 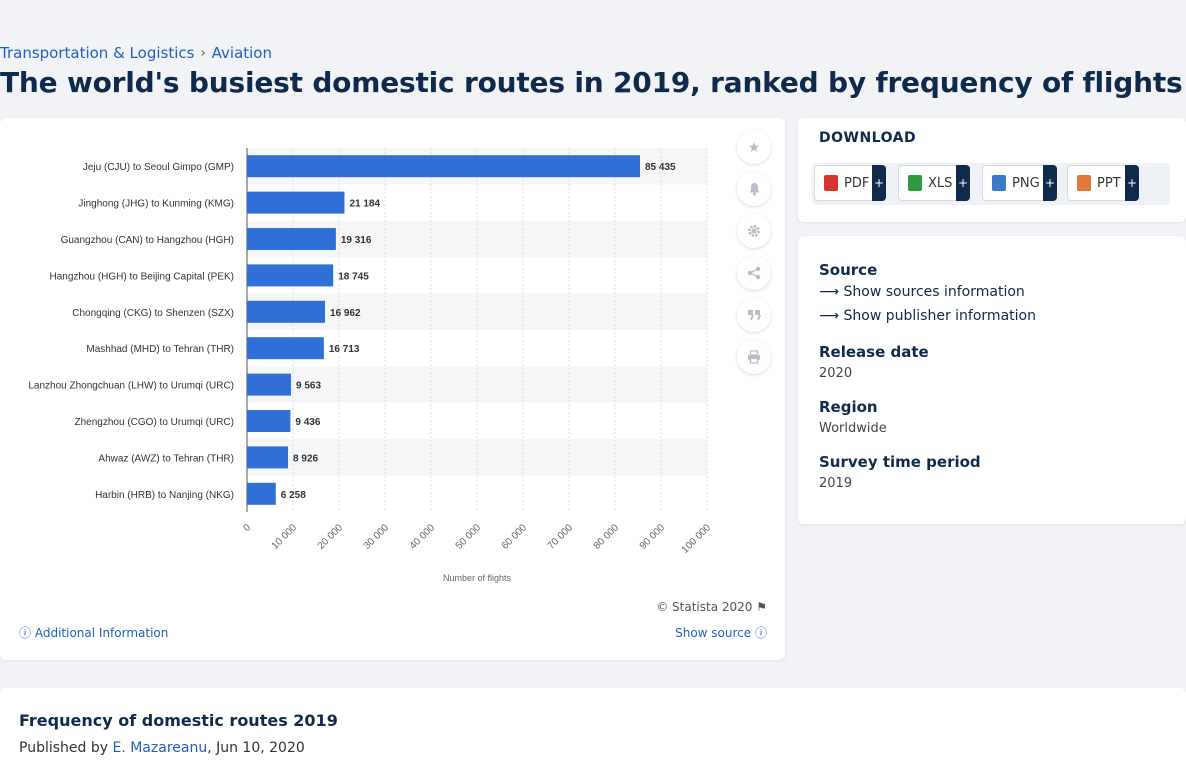 What do you see at coordinates (874, 352) in the screenshot?
I see `release-date-heading: Release date` at bounding box center [874, 352].